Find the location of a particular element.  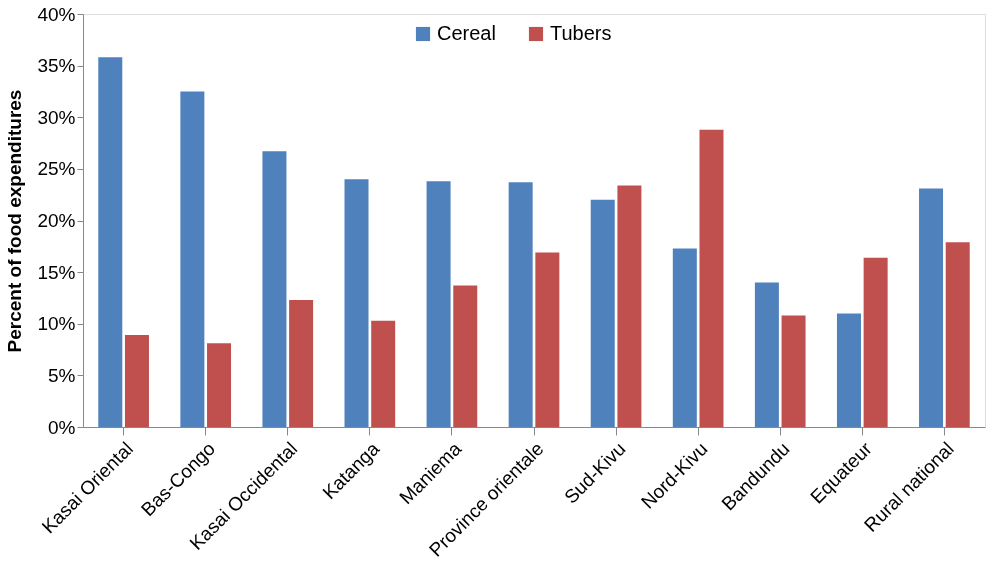

y-tick-label: 0% is located at coordinates (62, 427).